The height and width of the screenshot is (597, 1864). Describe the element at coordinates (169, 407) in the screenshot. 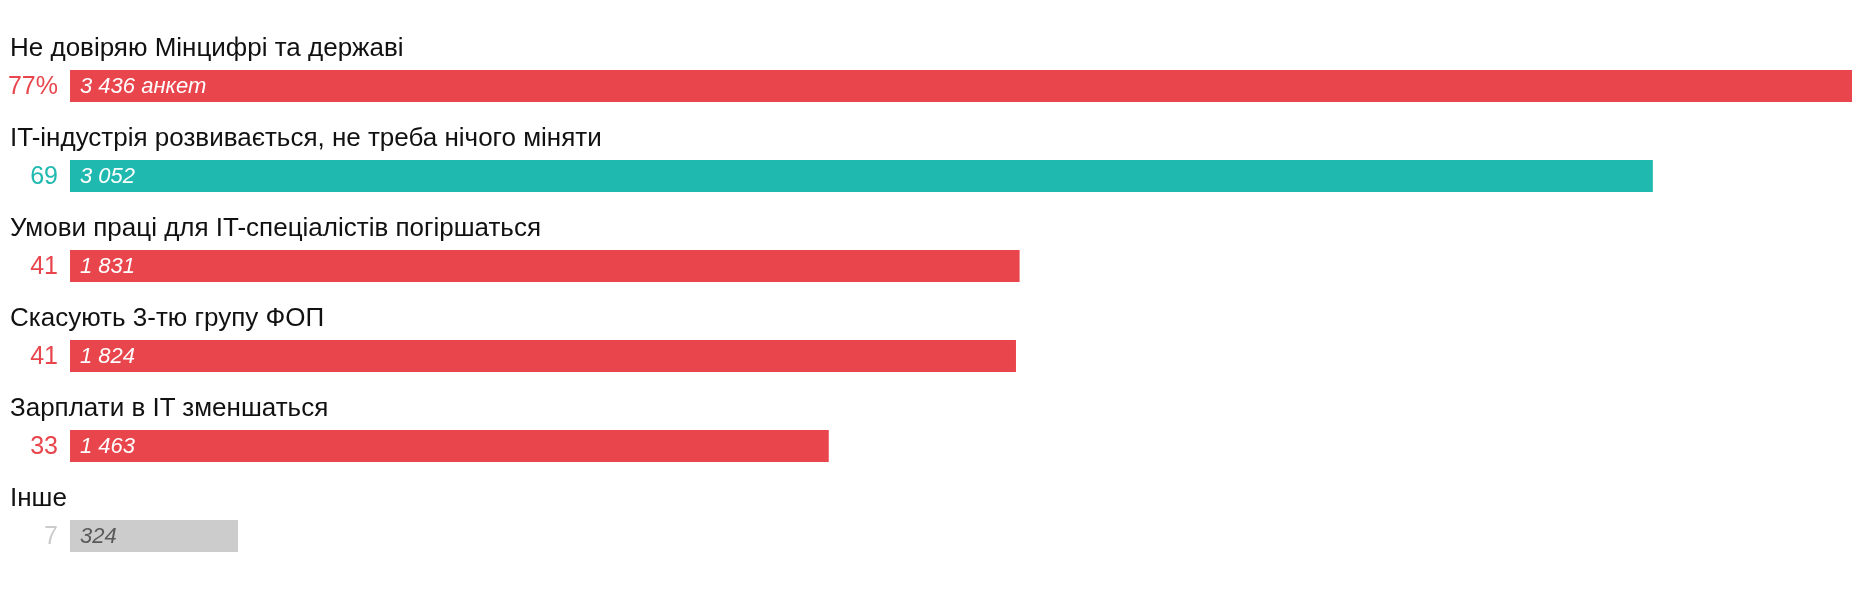

I see `y-tick-label: Зарплати в IT зменшаться` at that location.